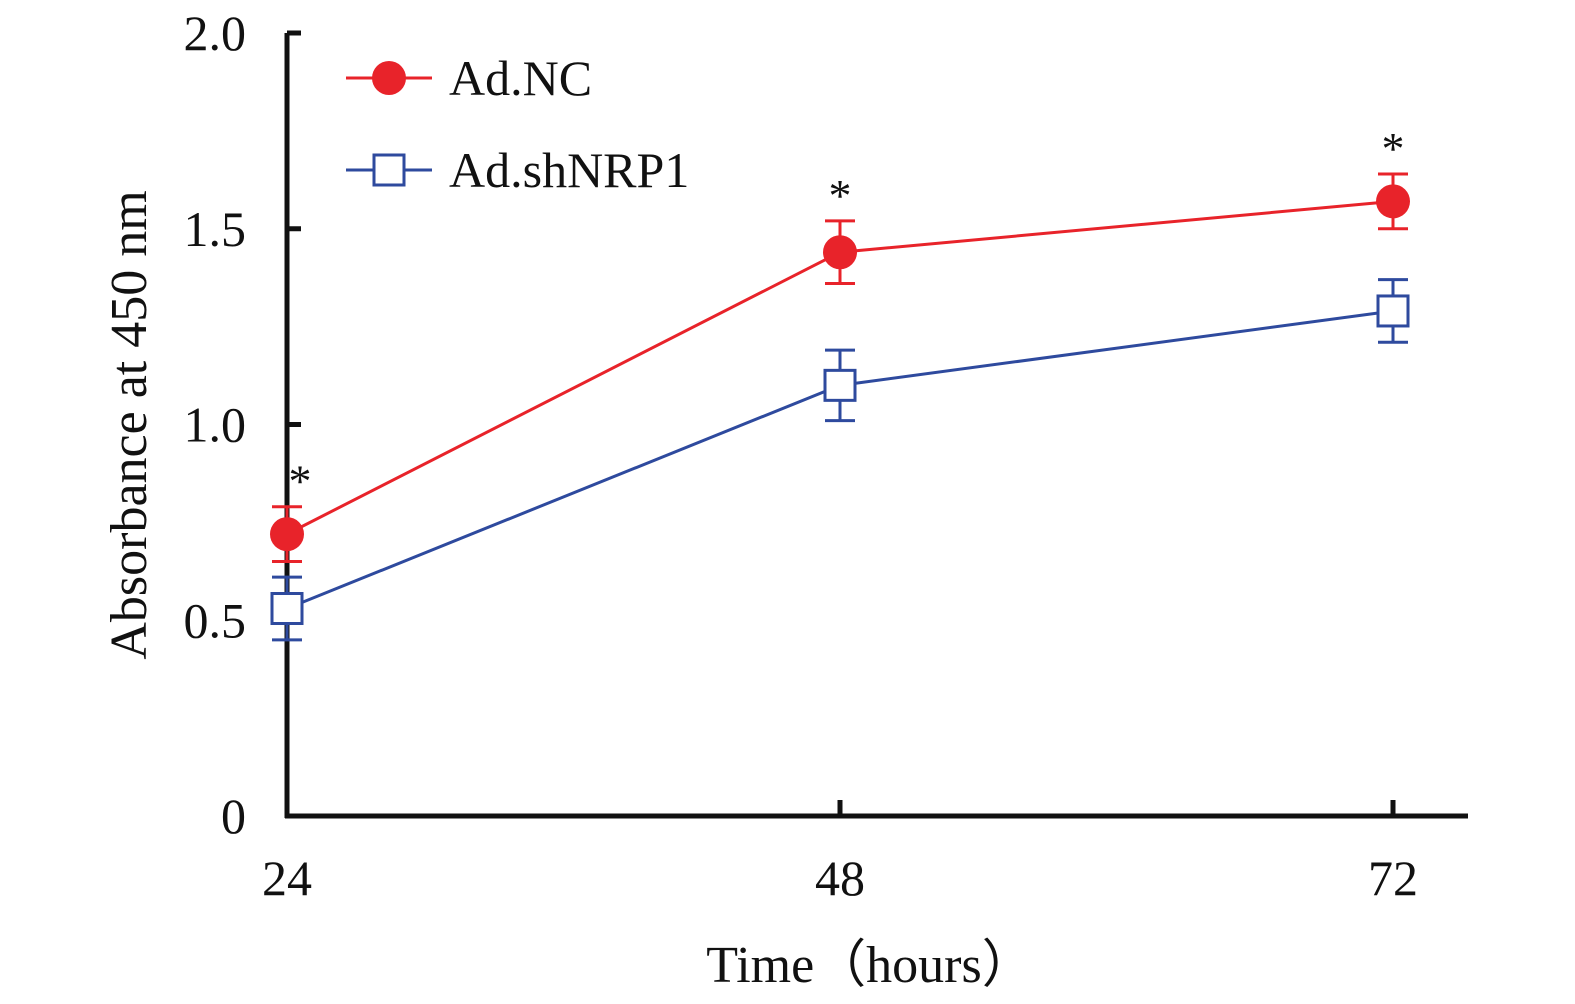 The height and width of the screenshot is (1004, 1575). I want to click on x-tick-label: 48, so click(840, 878).